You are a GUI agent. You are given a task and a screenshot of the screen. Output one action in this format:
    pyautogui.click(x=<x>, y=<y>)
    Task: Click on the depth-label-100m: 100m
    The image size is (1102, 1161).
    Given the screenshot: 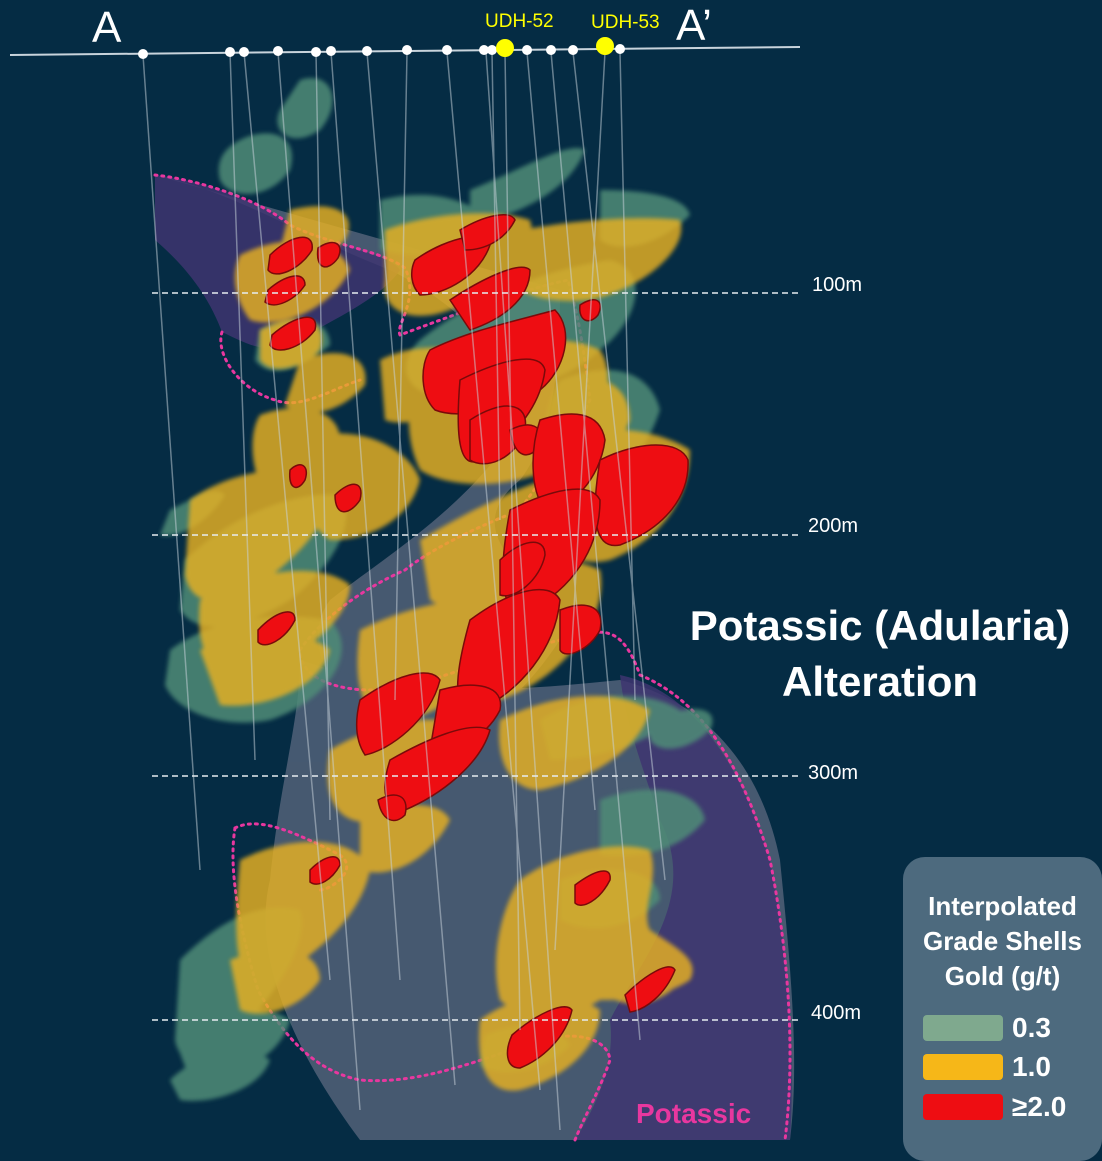 What is the action you would take?
    pyautogui.click(x=837, y=285)
    